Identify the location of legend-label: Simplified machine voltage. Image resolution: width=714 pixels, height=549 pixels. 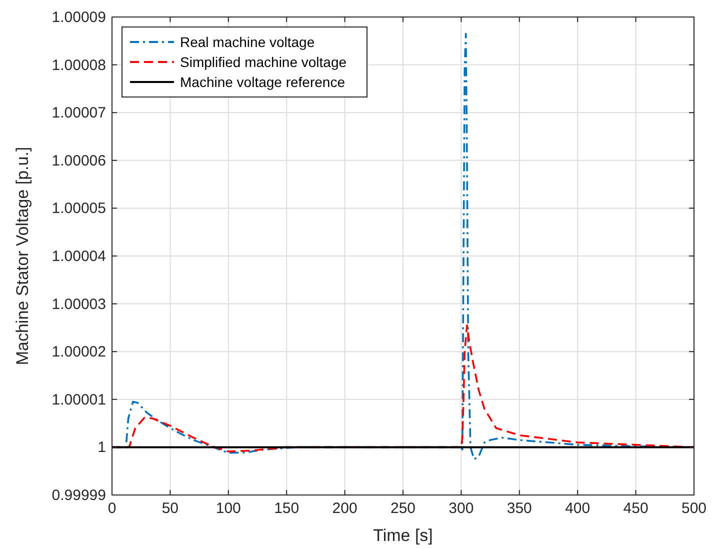
(263, 62).